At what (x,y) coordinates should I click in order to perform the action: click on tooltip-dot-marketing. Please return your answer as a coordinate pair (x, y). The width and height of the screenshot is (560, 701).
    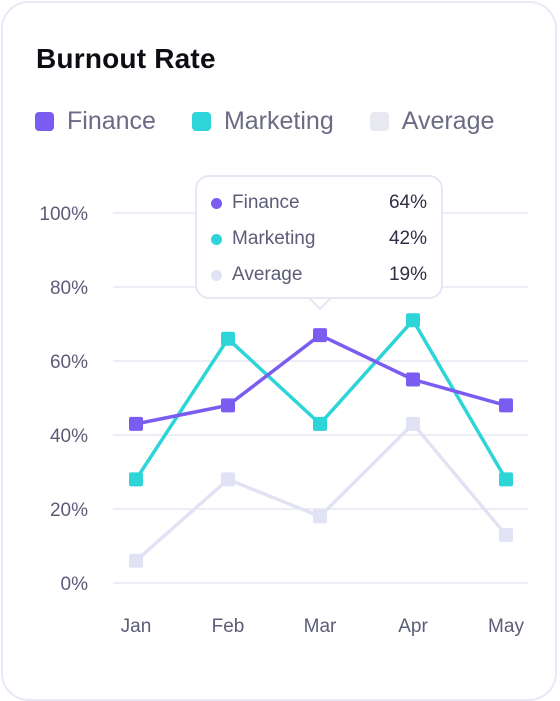
    Looking at the image, I should click on (216, 239).